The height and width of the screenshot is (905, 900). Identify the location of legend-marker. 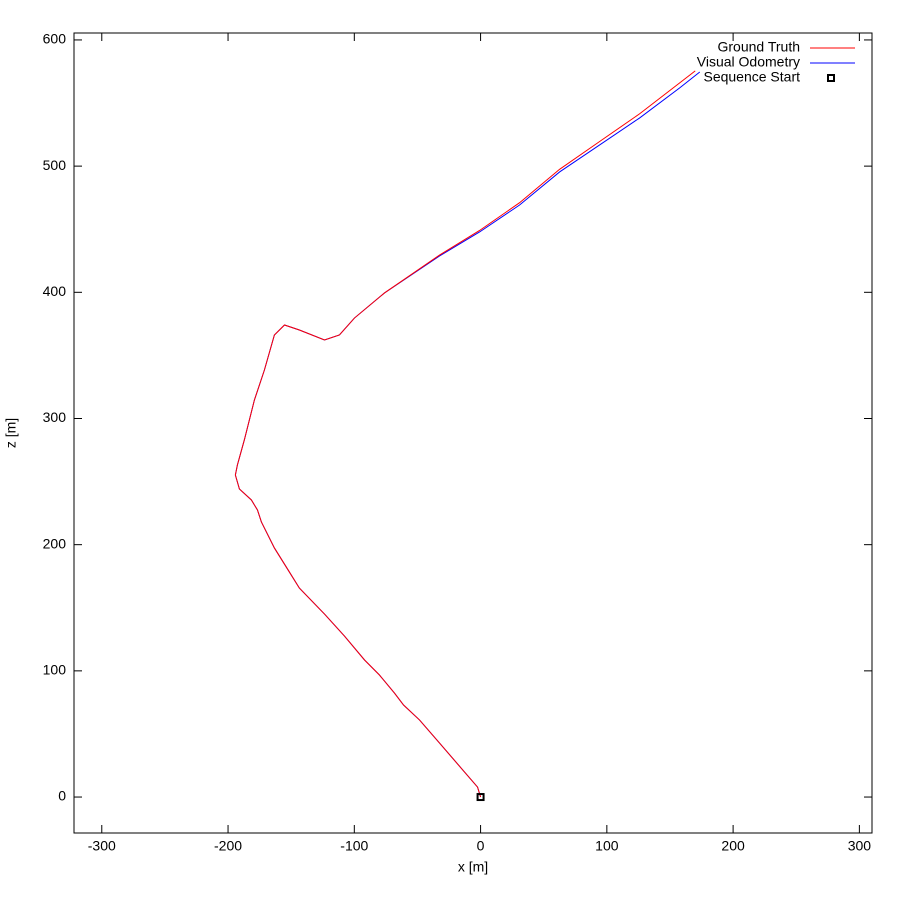
(831, 78).